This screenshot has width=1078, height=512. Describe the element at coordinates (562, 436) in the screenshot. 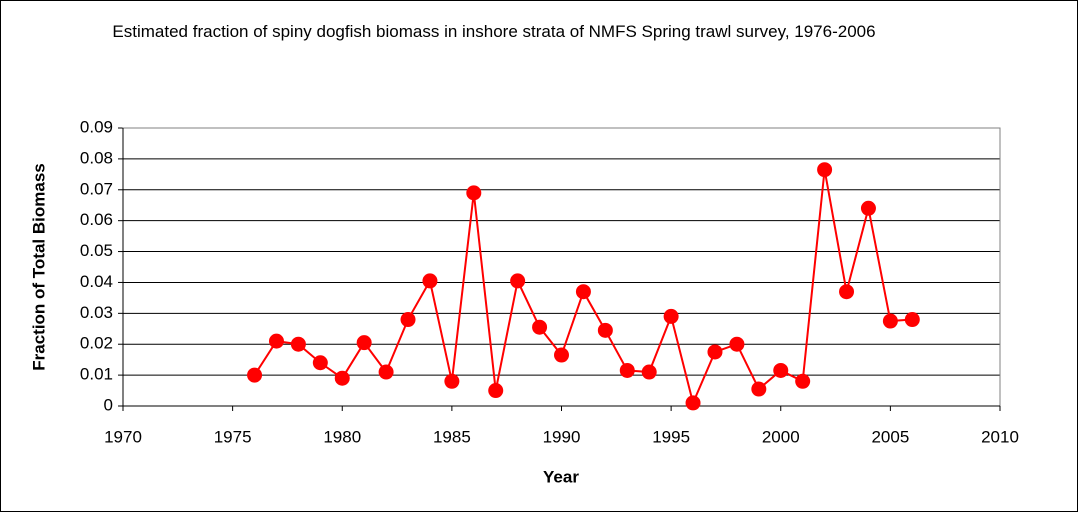

I see `x-tick-label: 1990` at that location.